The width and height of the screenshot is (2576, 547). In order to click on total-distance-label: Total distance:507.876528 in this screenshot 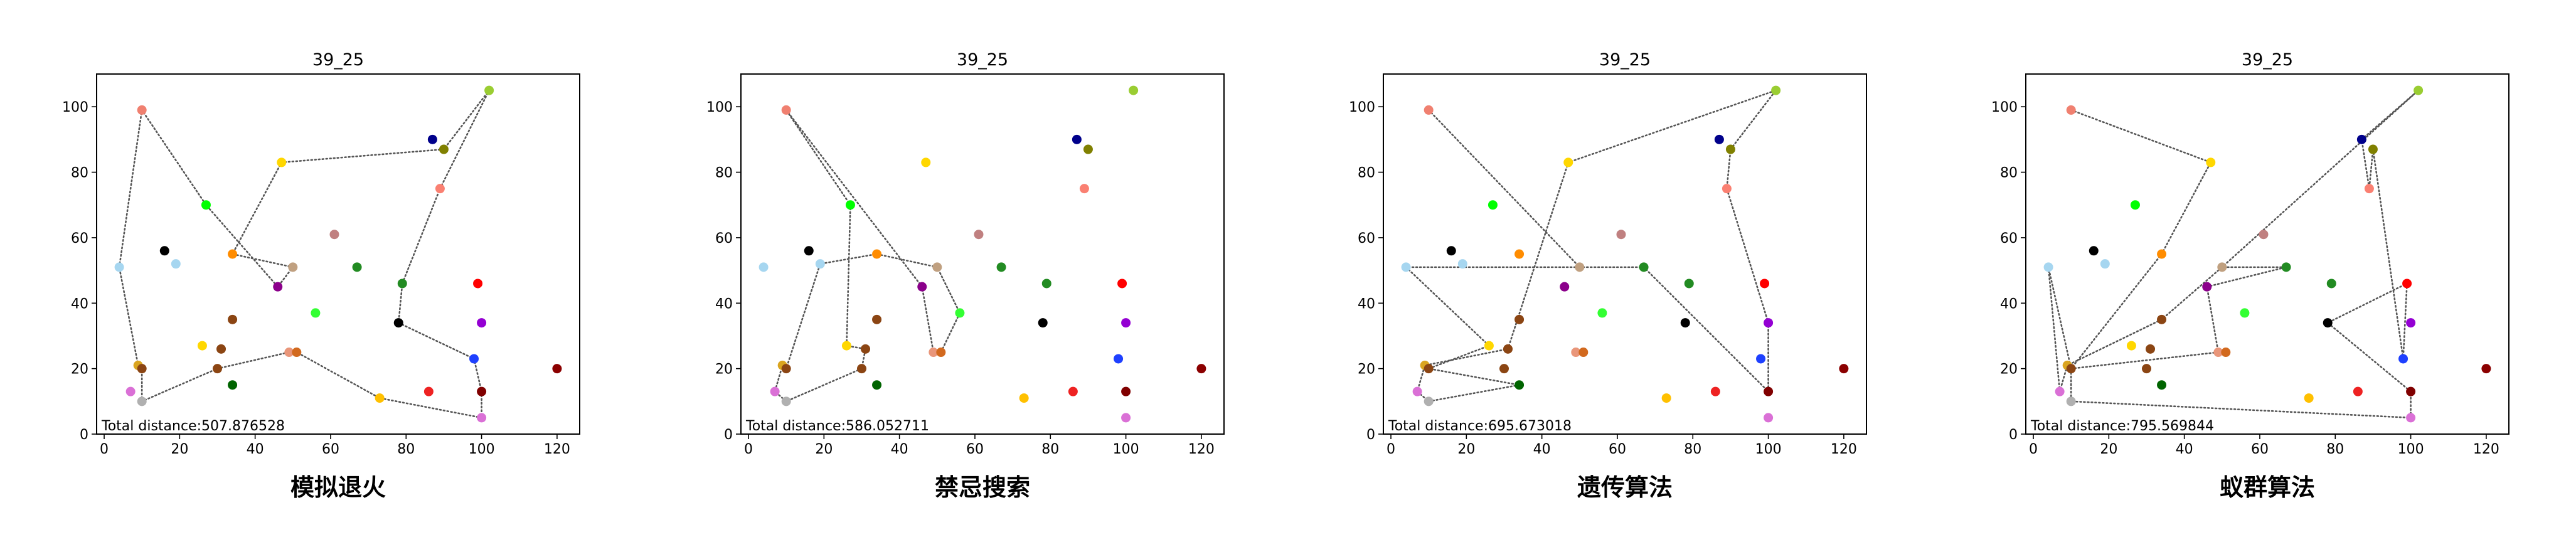, I will do `click(193, 426)`.